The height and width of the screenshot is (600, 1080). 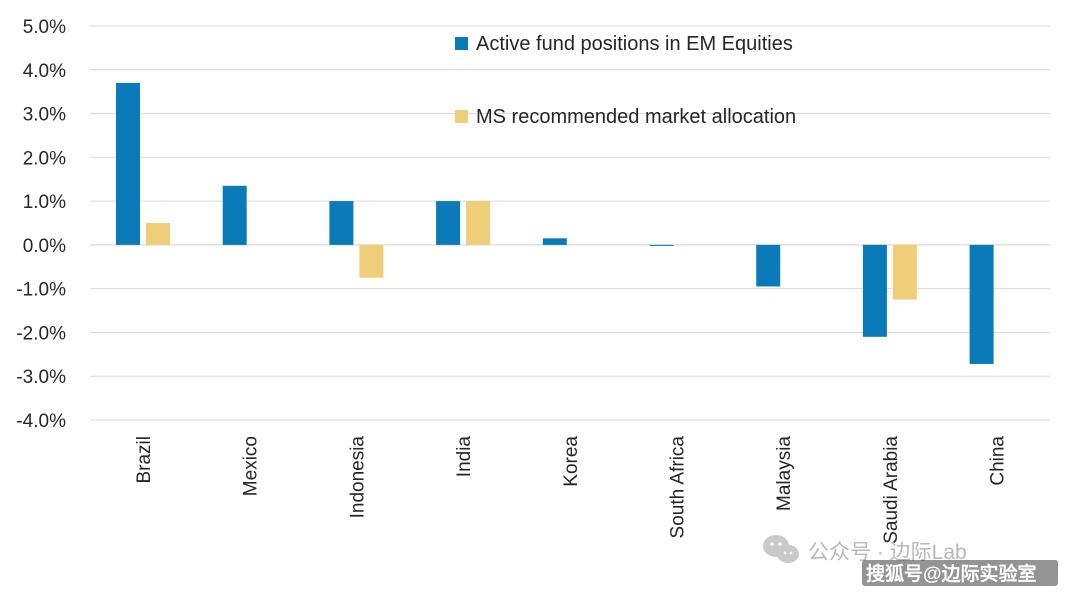 I want to click on legend-label: MS recommended market allocation, so click(x=636, y=117).